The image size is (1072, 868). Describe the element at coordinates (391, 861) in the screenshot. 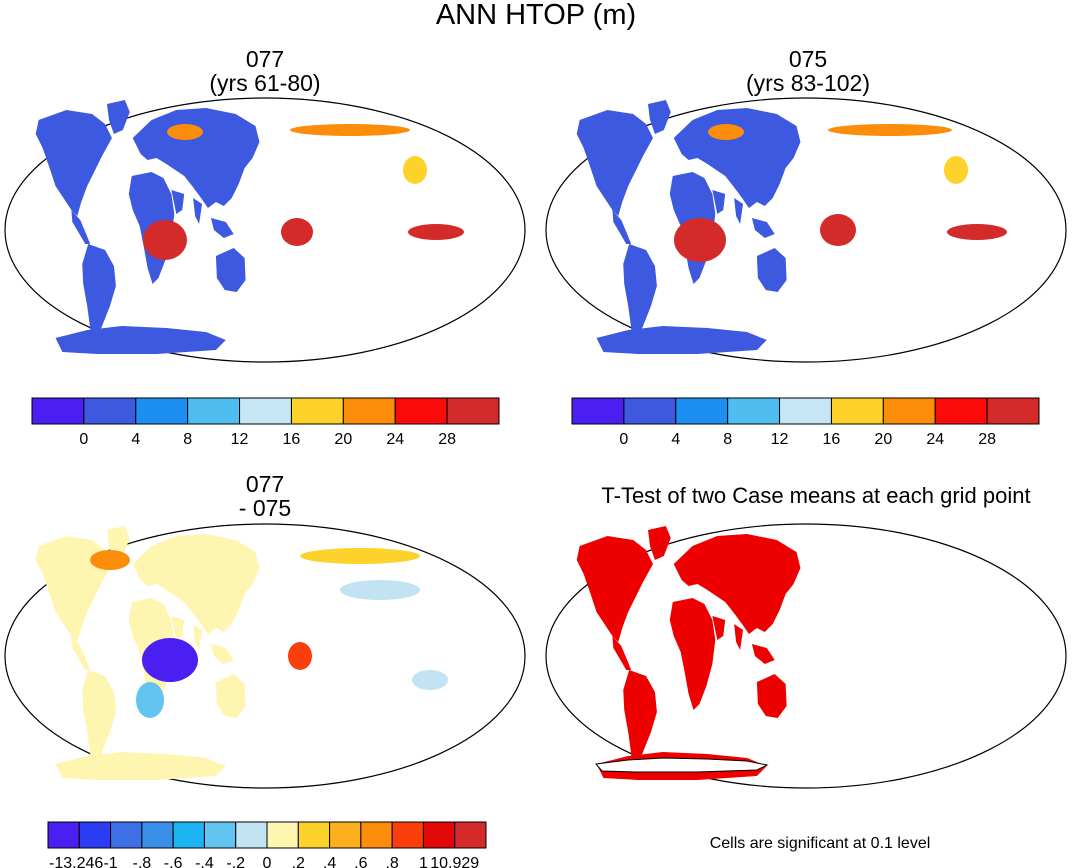

I see `colorbar-label: .8` at that location.